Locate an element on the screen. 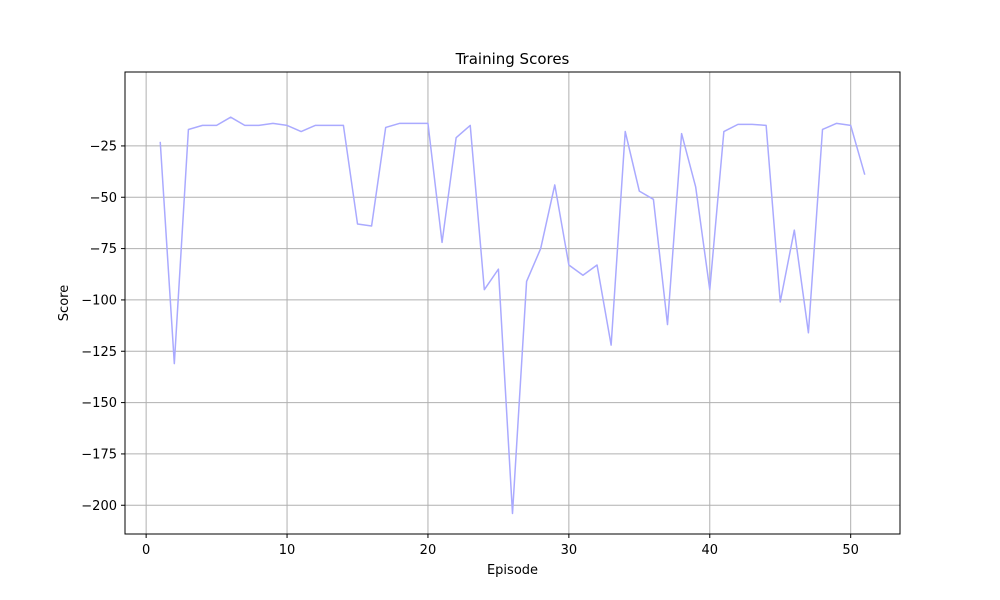  y-tick-label: −200 is located at coordinates (99, 506).